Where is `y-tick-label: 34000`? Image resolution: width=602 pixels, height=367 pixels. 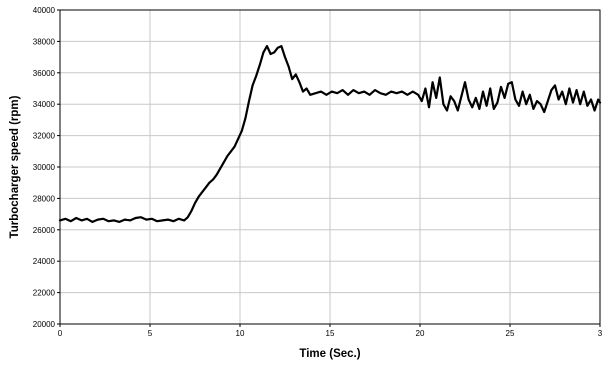 y-tick-label: 34000 is located at coordinates (44, 104).